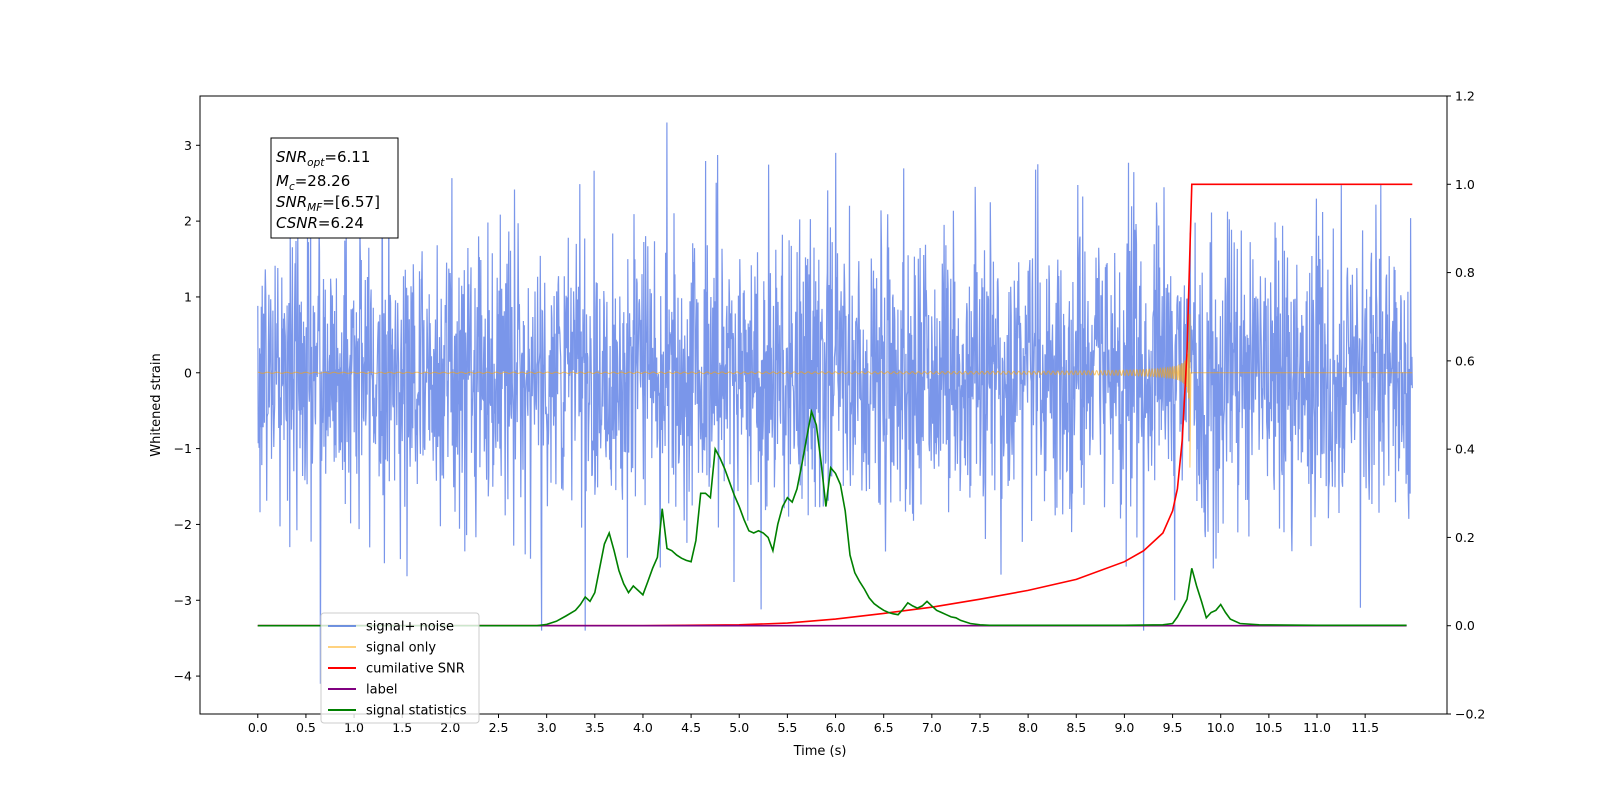  What do you see at coordinates (1465, 449) in the screenshot?
I see `y2-tick-label: 0.4` at bounding box center [1465, 449].